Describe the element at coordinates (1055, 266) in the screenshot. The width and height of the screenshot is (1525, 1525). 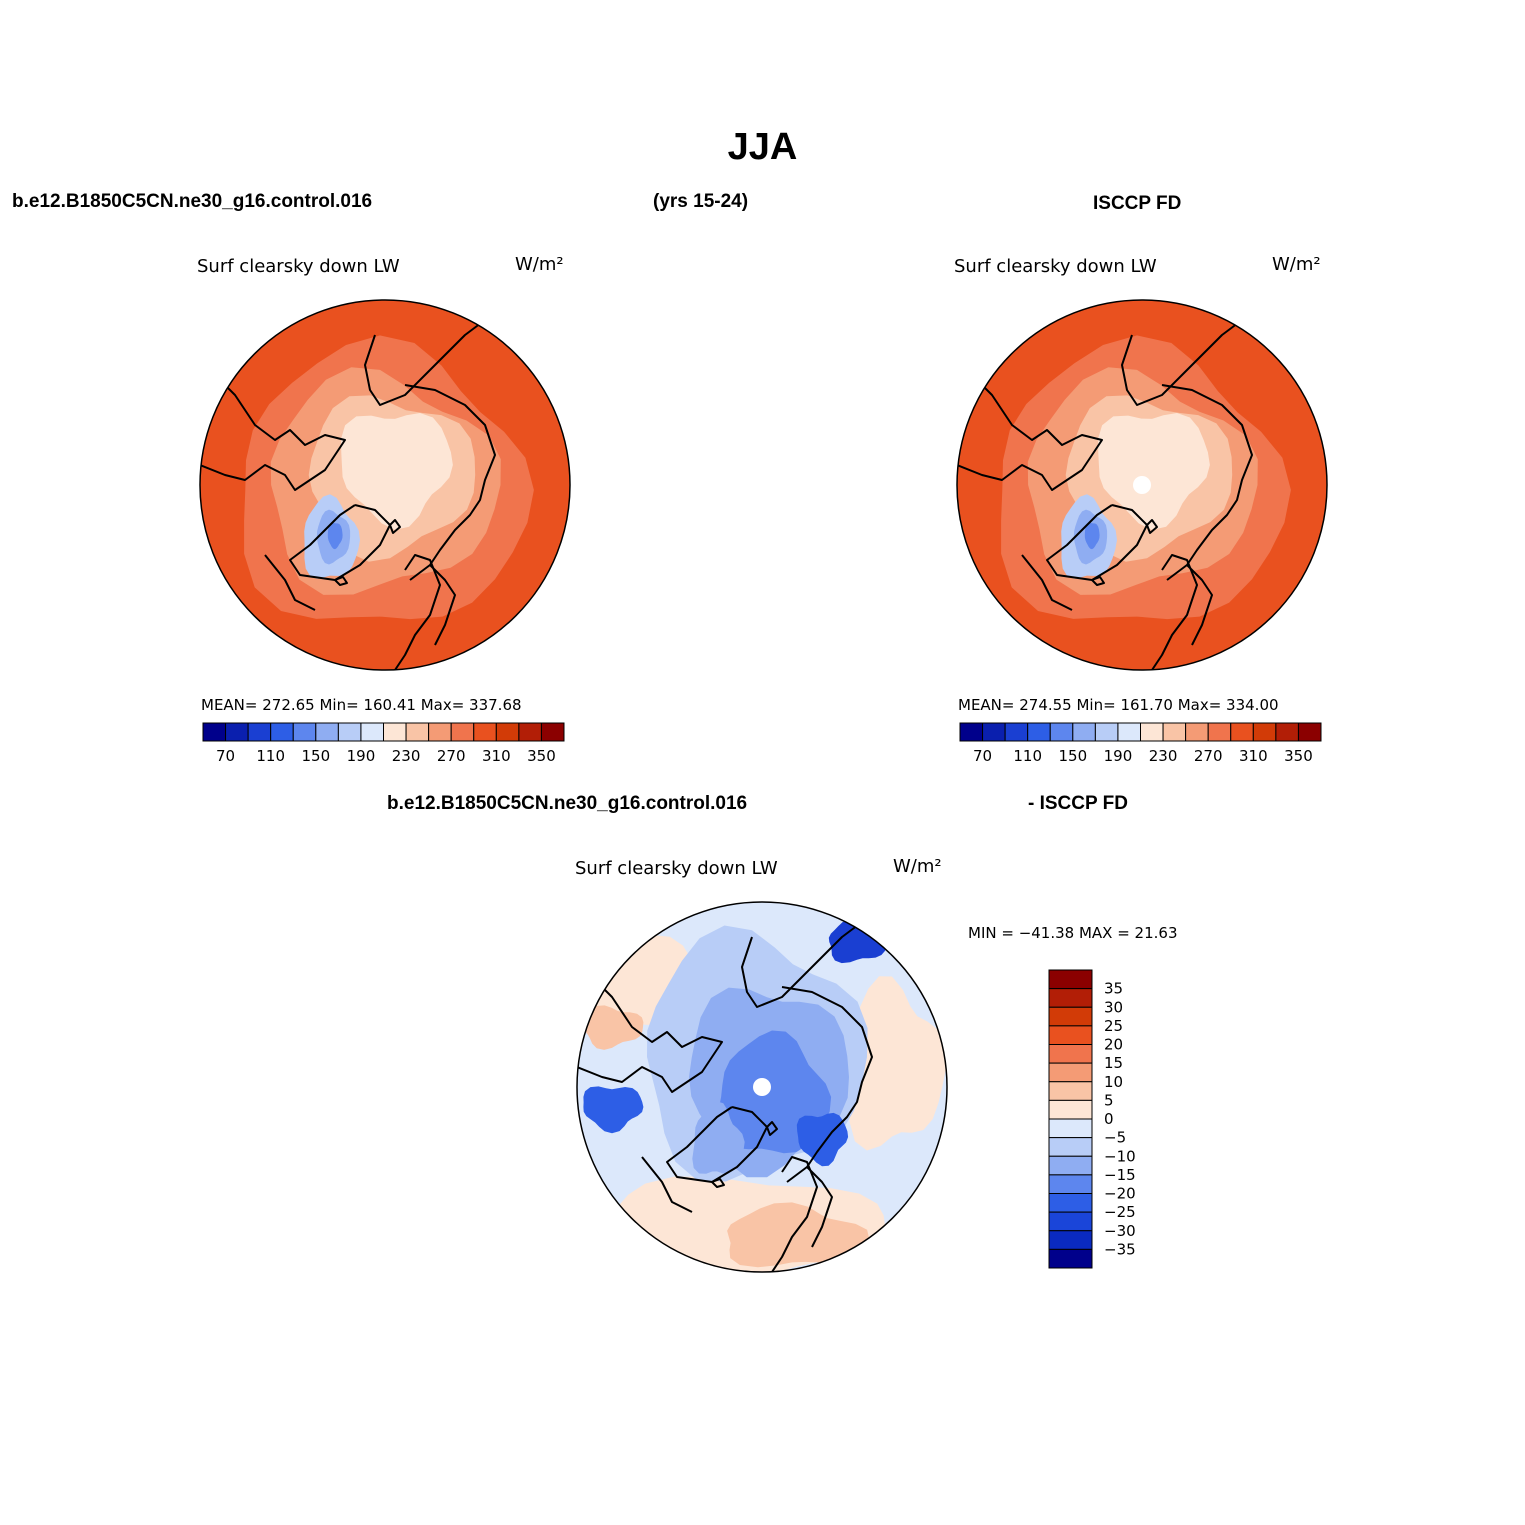
I see `obs-variable-label: Surf clearsky down LW` at that location.